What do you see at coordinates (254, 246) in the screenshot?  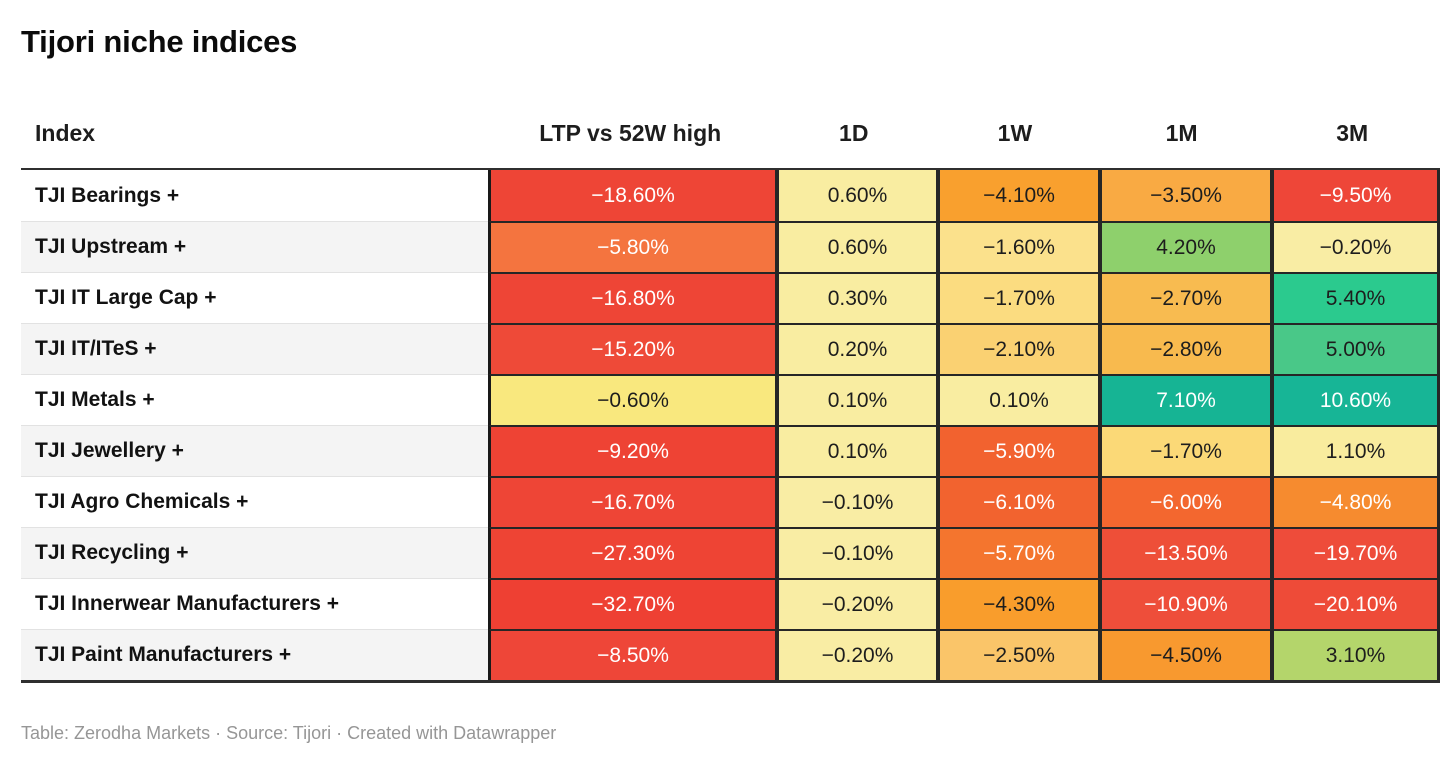 I see `index-name-expandable: TJI Upstream +` at bounding box center [254, 246].